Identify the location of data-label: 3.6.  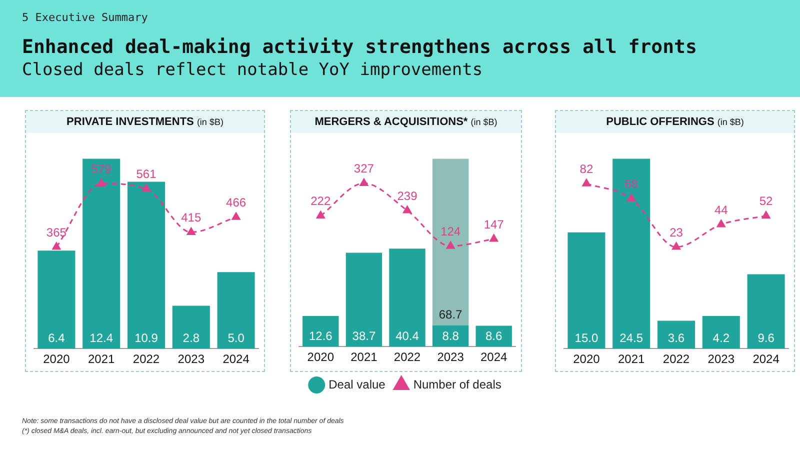
(676, 337).